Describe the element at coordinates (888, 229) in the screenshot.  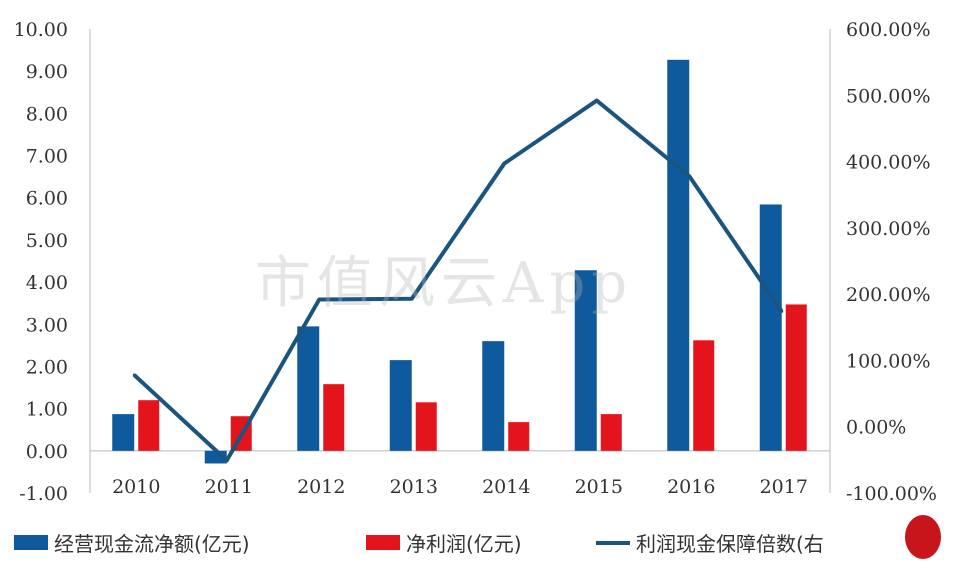
I see `right-tick-label: 300.00%` at that location.